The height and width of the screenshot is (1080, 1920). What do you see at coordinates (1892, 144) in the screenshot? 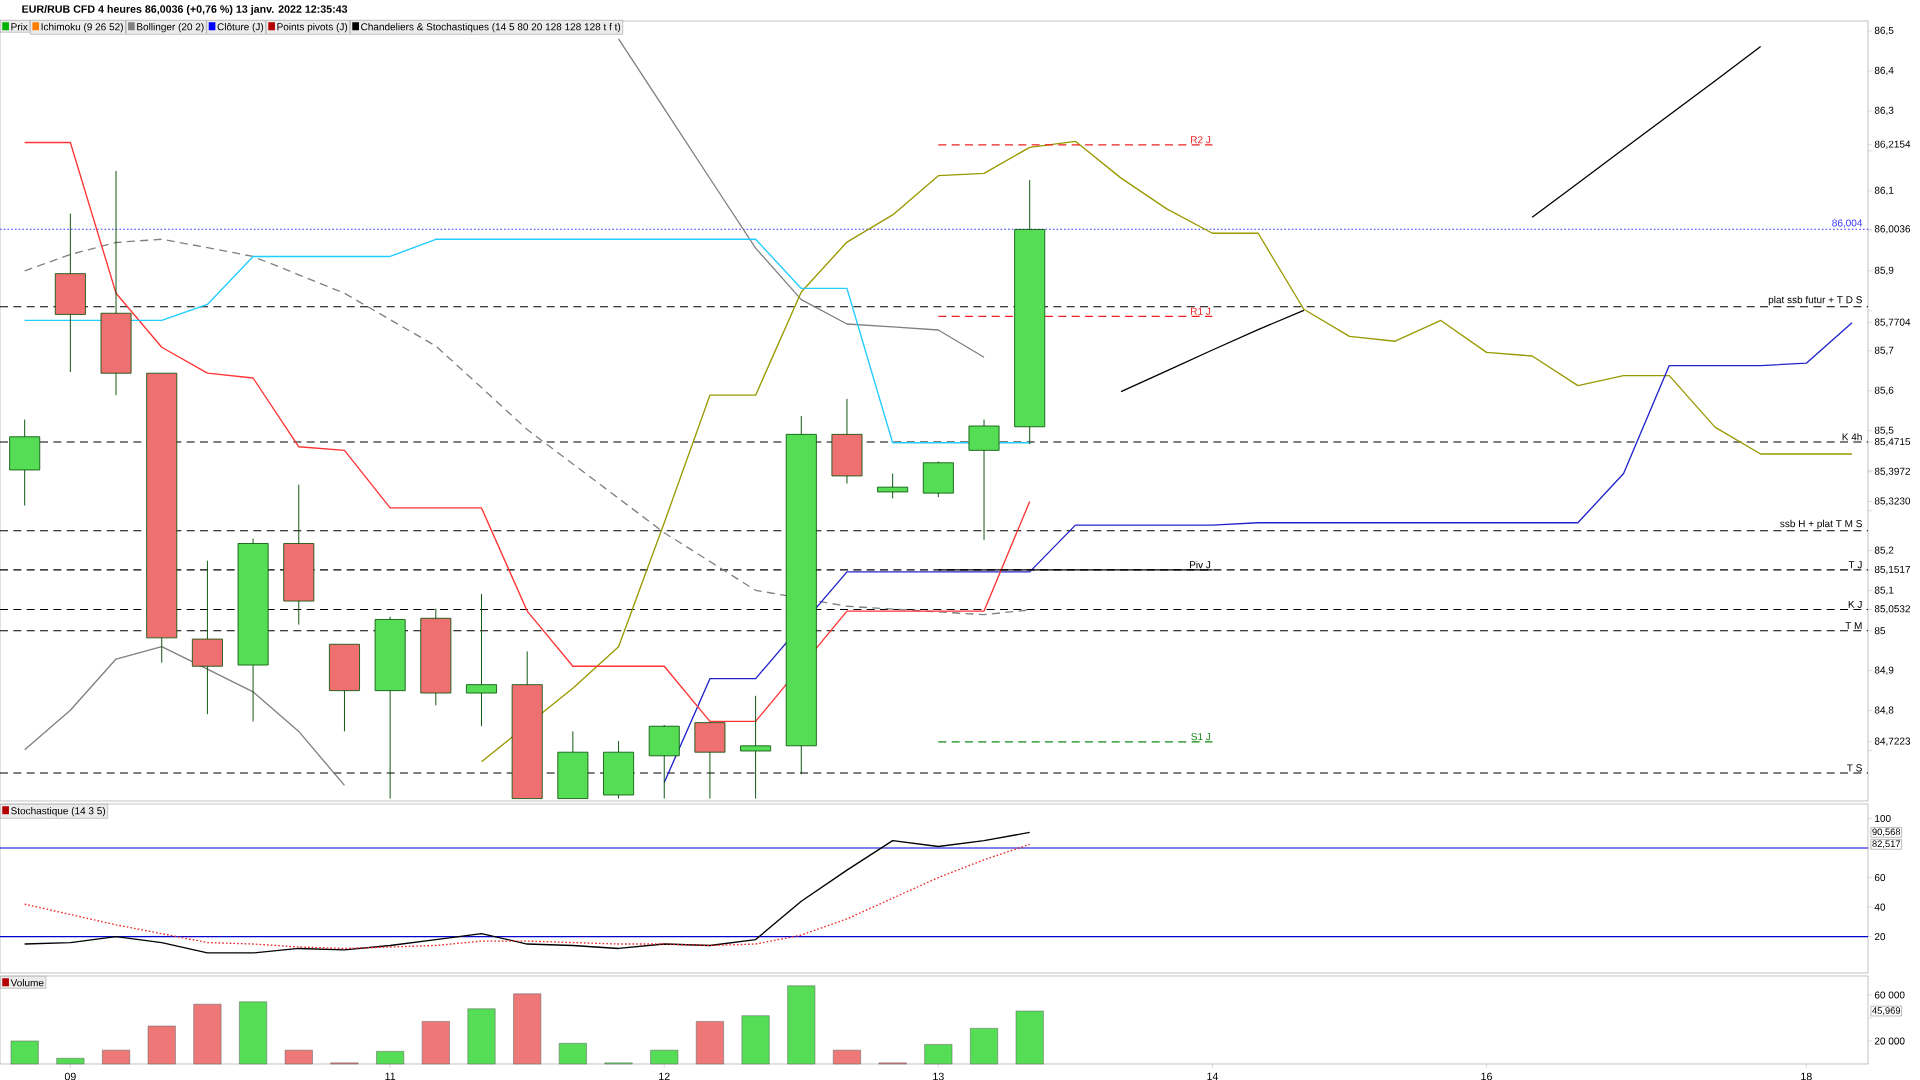
I see `y-tick-label: 86,2154` at bounding box center [1892, 144].